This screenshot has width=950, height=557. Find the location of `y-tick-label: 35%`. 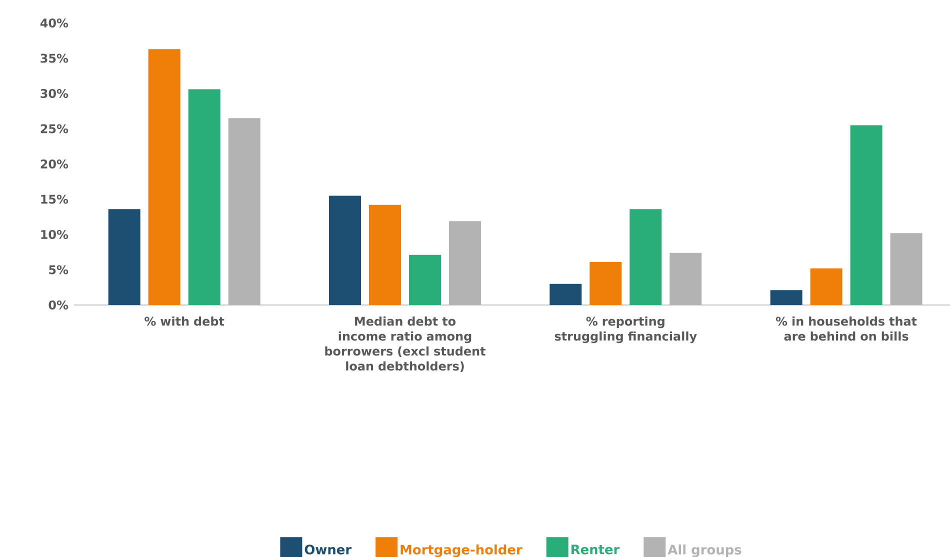

y-tick-label: 35% is located at coordinates (54, 58).